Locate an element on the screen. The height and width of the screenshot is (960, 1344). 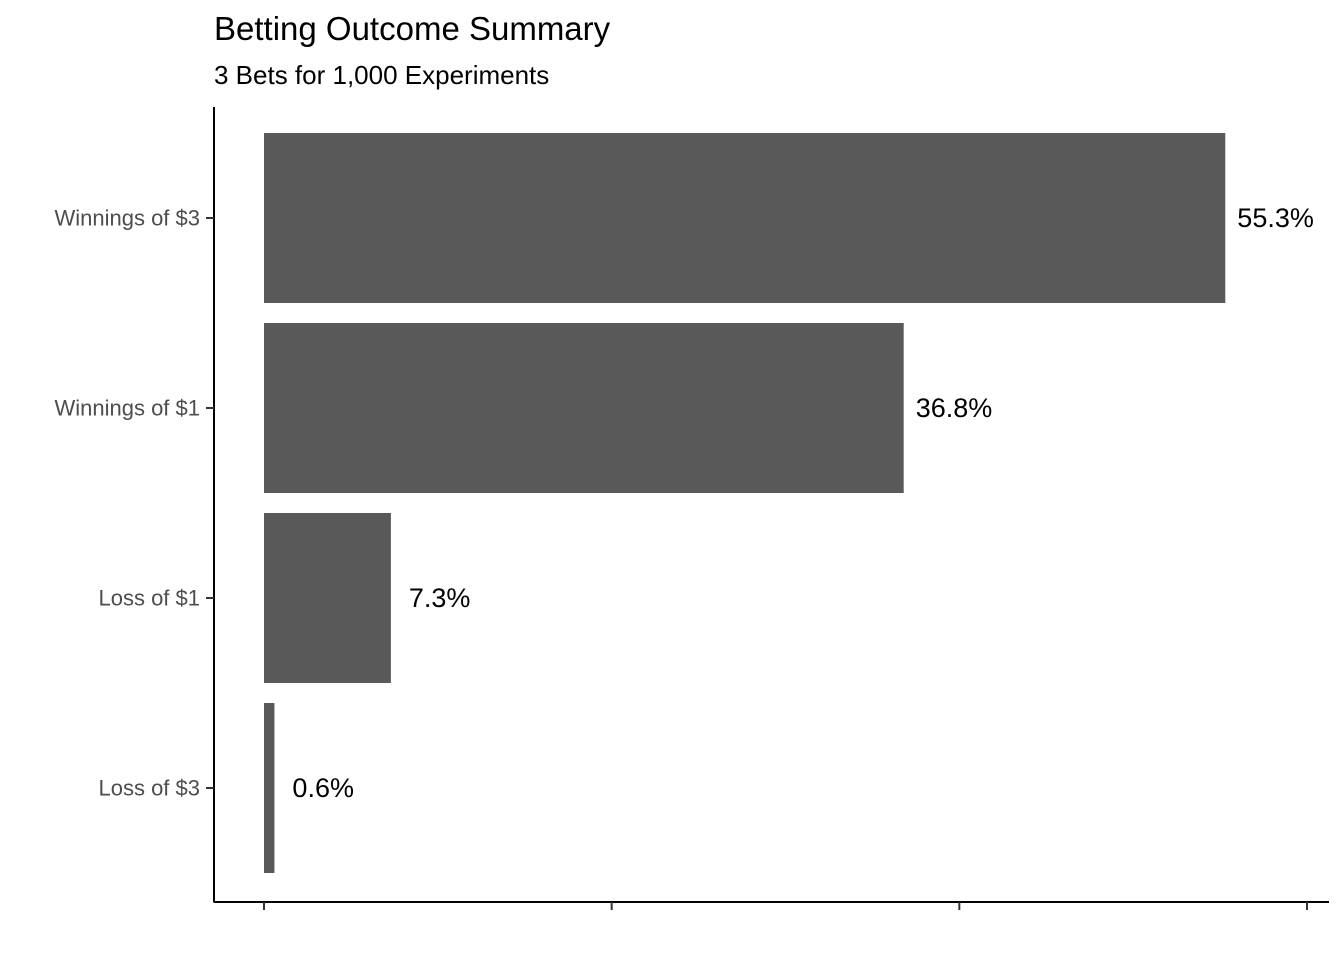
data-label: 36.8% is located at coordinates (954, 408).